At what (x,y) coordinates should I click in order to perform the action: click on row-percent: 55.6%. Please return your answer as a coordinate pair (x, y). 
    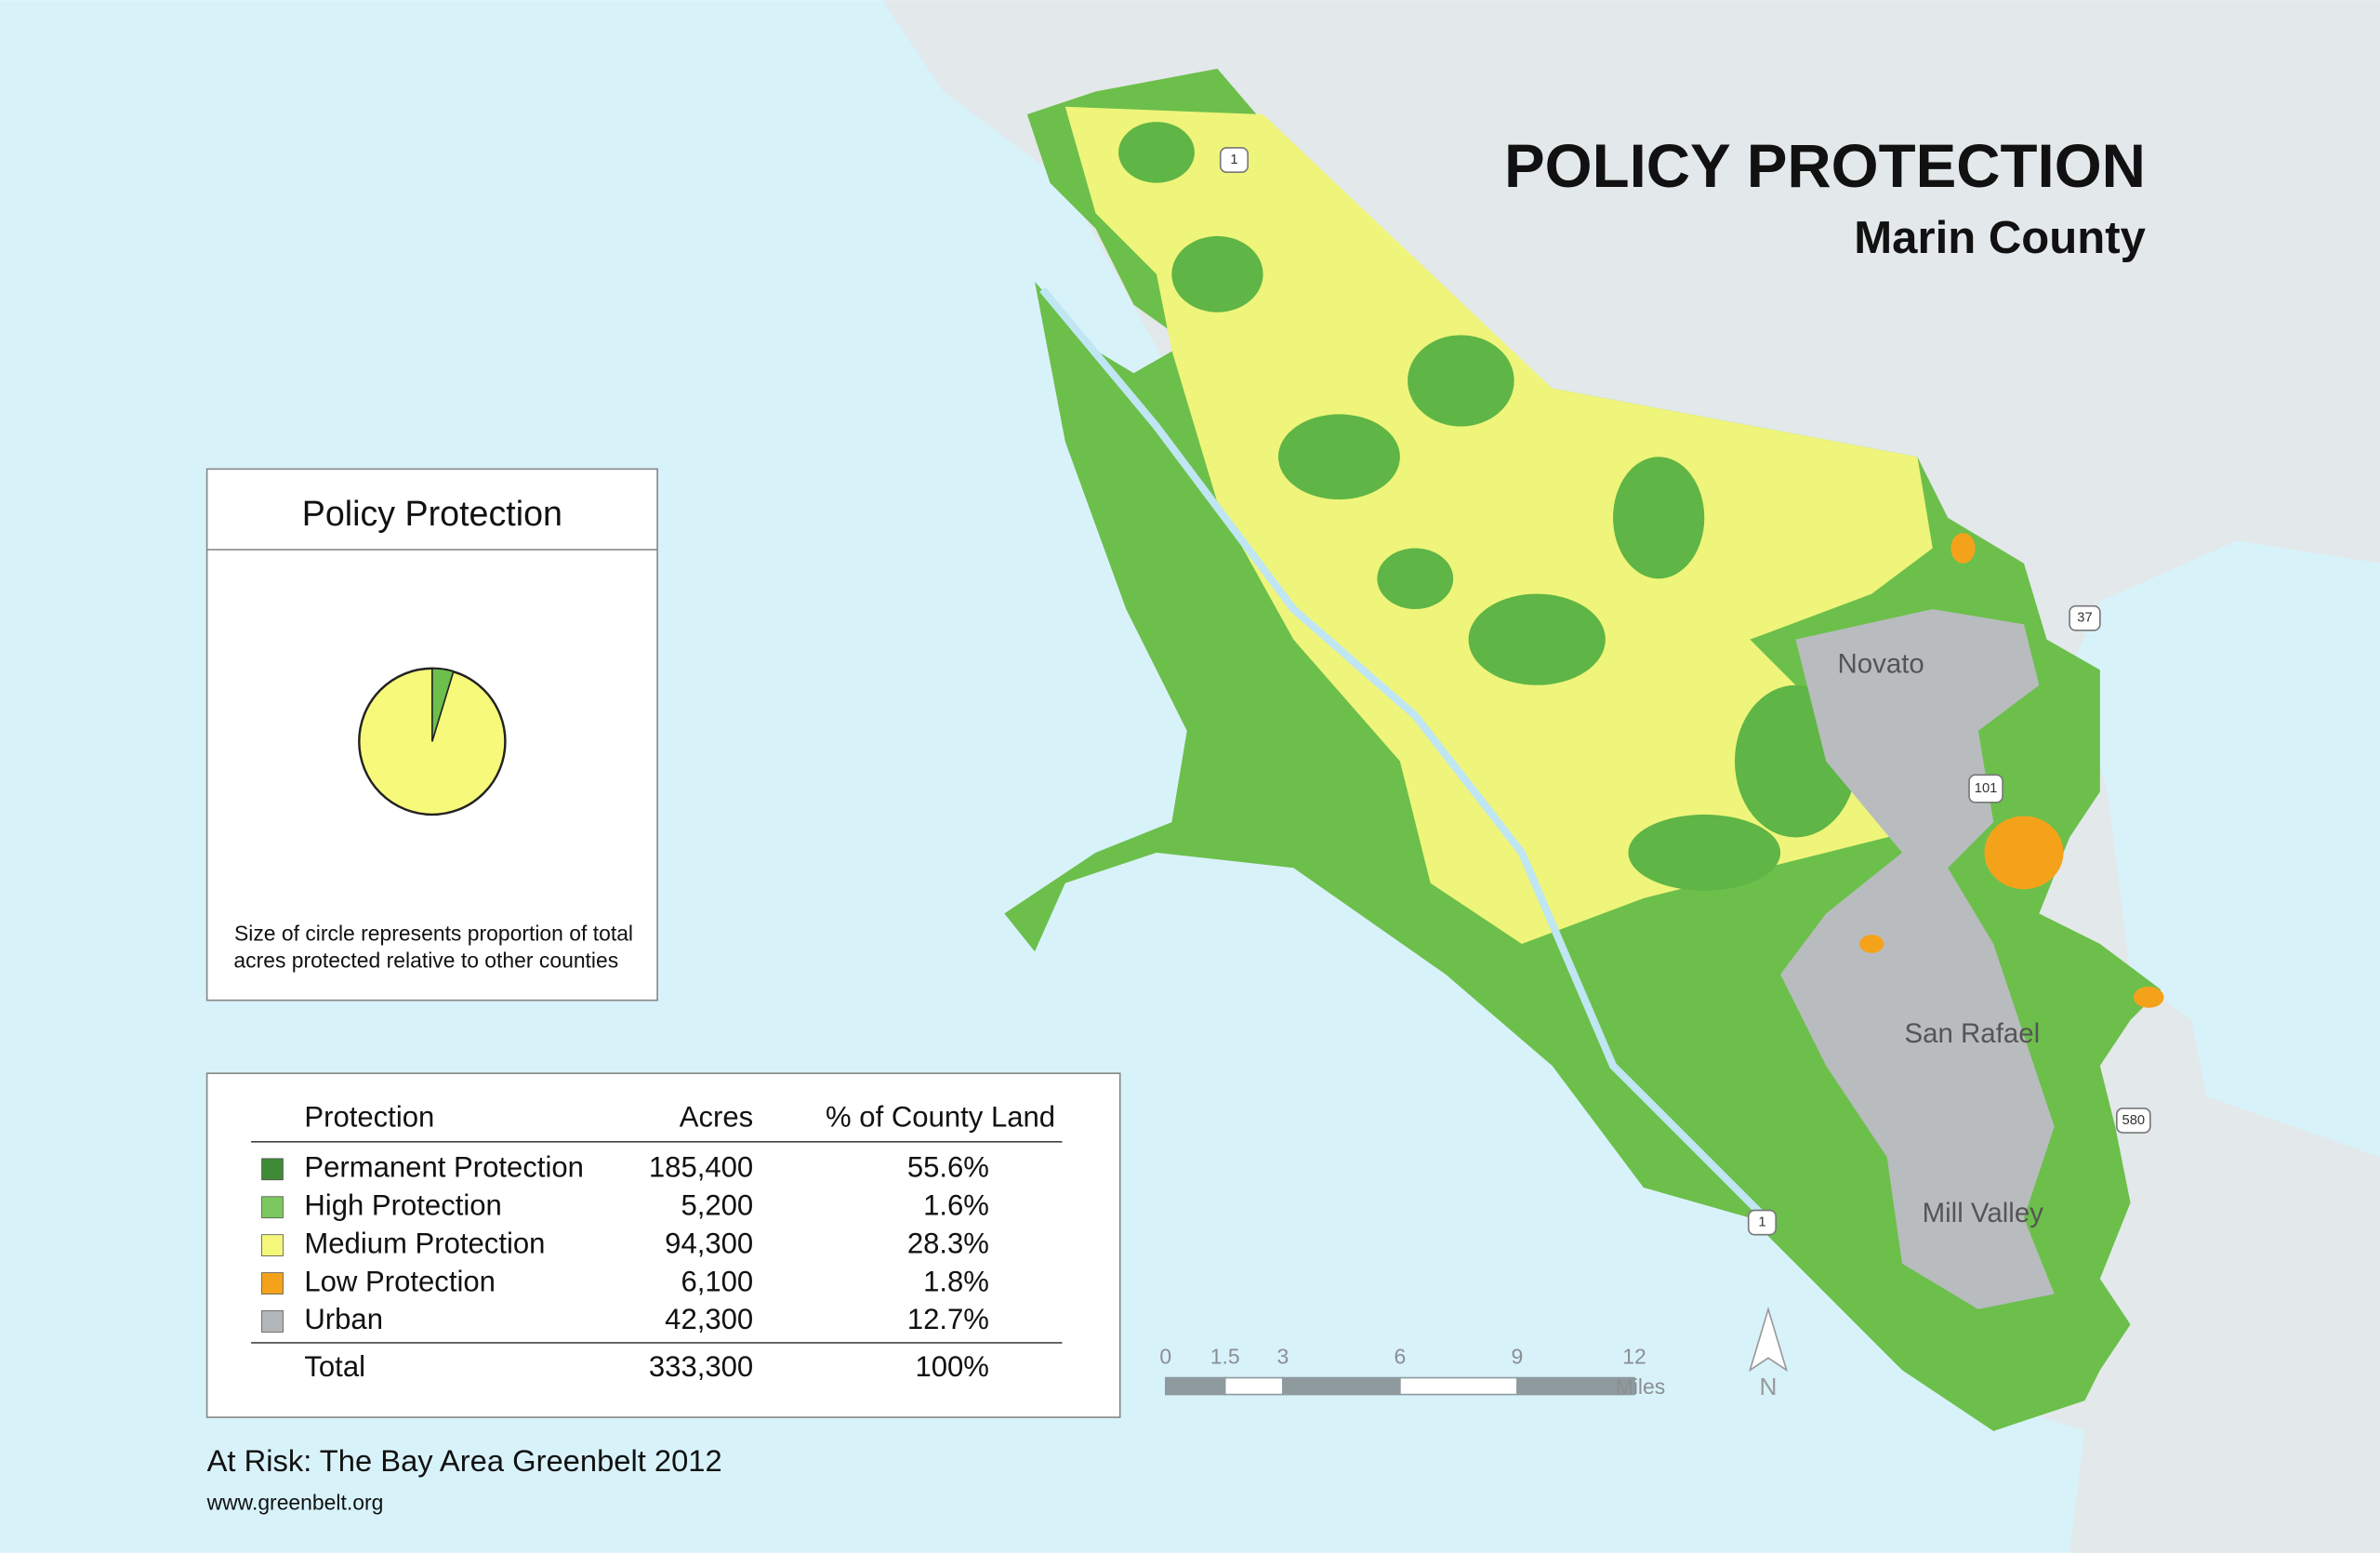
    Looking at the image, I should click on (948, 1167).